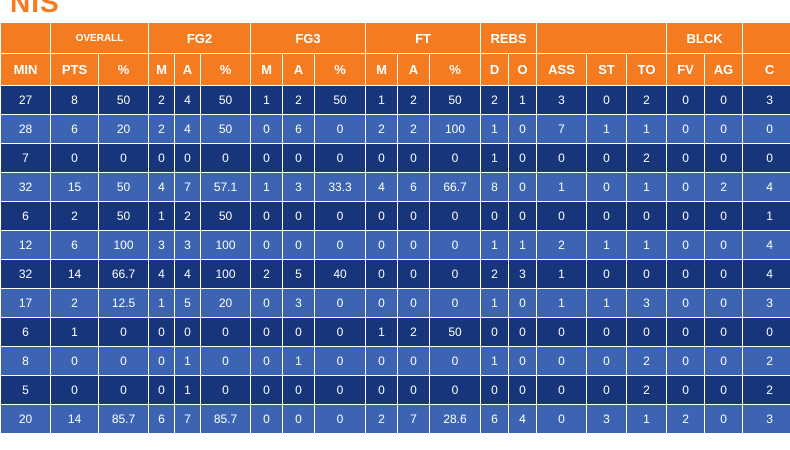  What do you see at coordinates (161, 69) in the screenshot?
I see `column-header-label: M` at bounding box center [161, 69].